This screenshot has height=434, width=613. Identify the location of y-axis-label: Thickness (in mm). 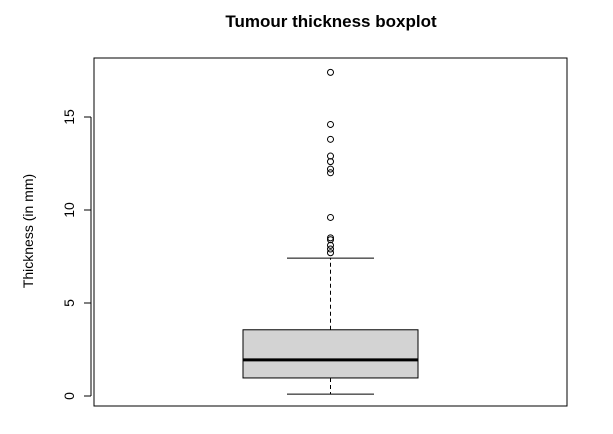
(28, 231).